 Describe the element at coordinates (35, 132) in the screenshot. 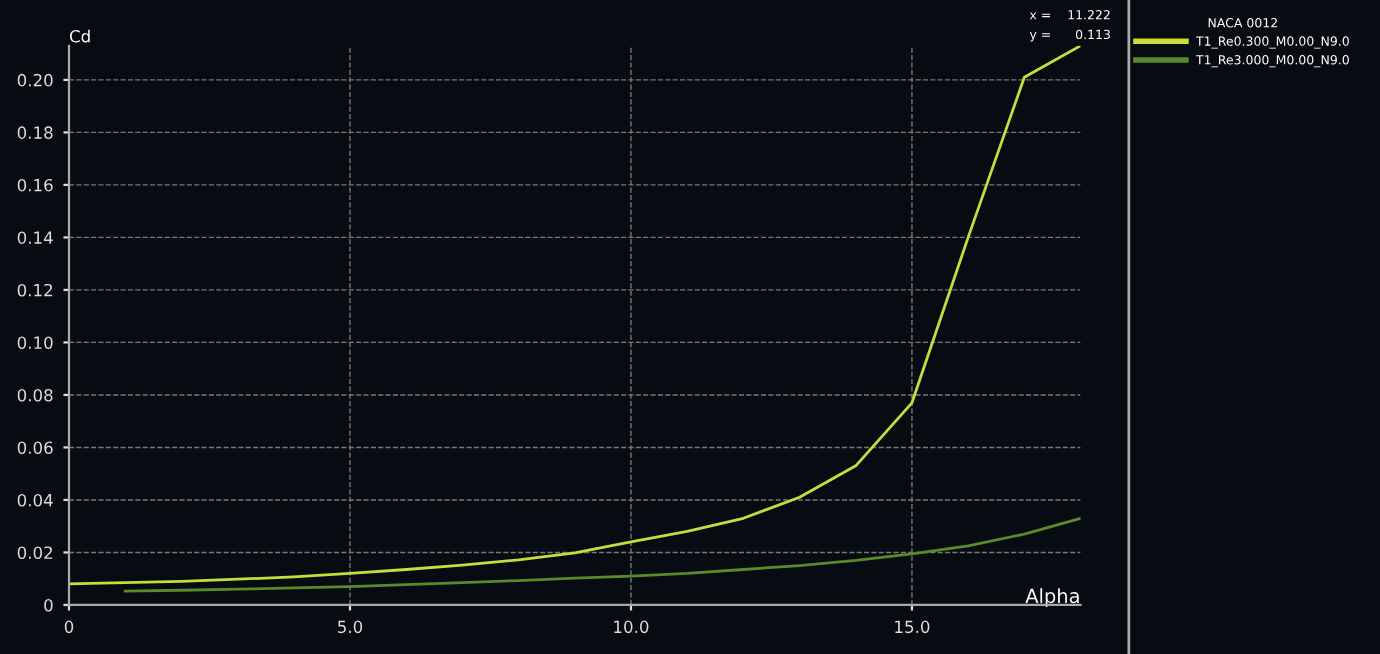

I see `y-tick-label: 0.18` at that location.